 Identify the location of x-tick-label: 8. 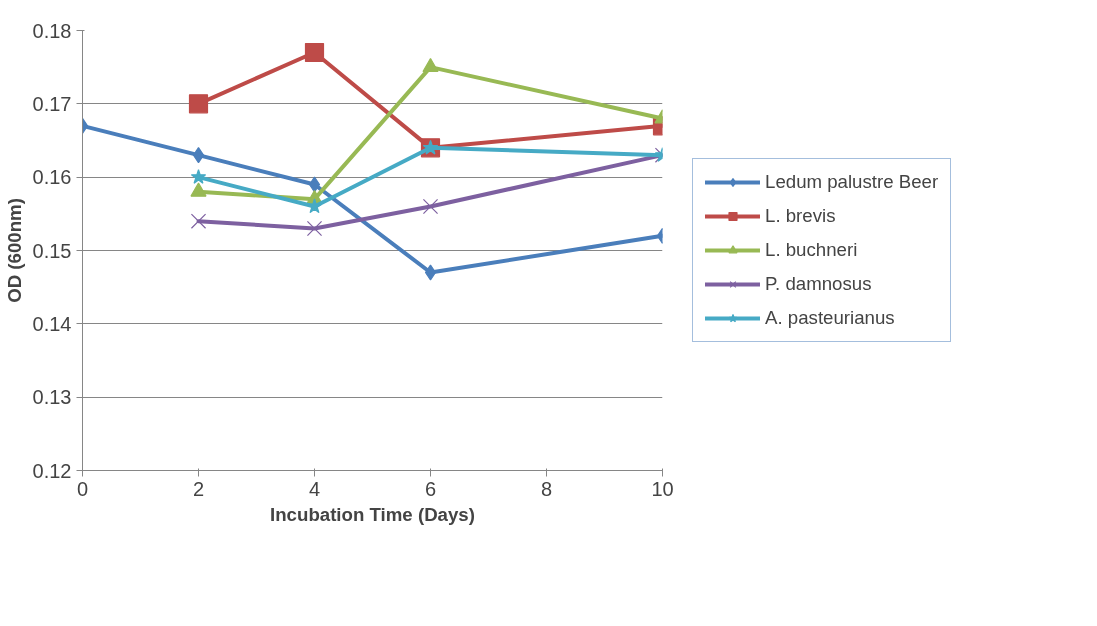
(546, 488).